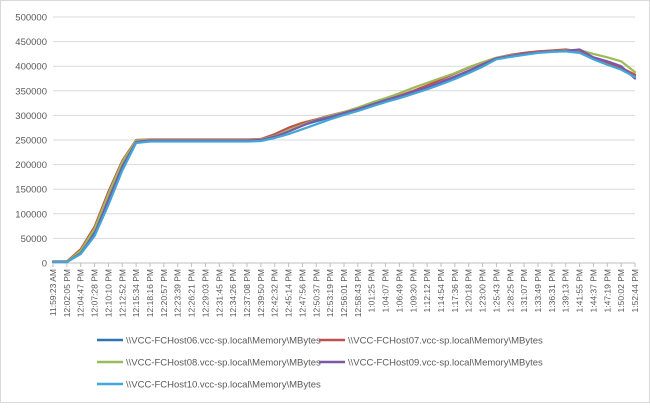 Image resolution: width=650 pixels, height=409 pixels. I want to click on x-tick-label: 1:33:49 PM, so click(538, 290).